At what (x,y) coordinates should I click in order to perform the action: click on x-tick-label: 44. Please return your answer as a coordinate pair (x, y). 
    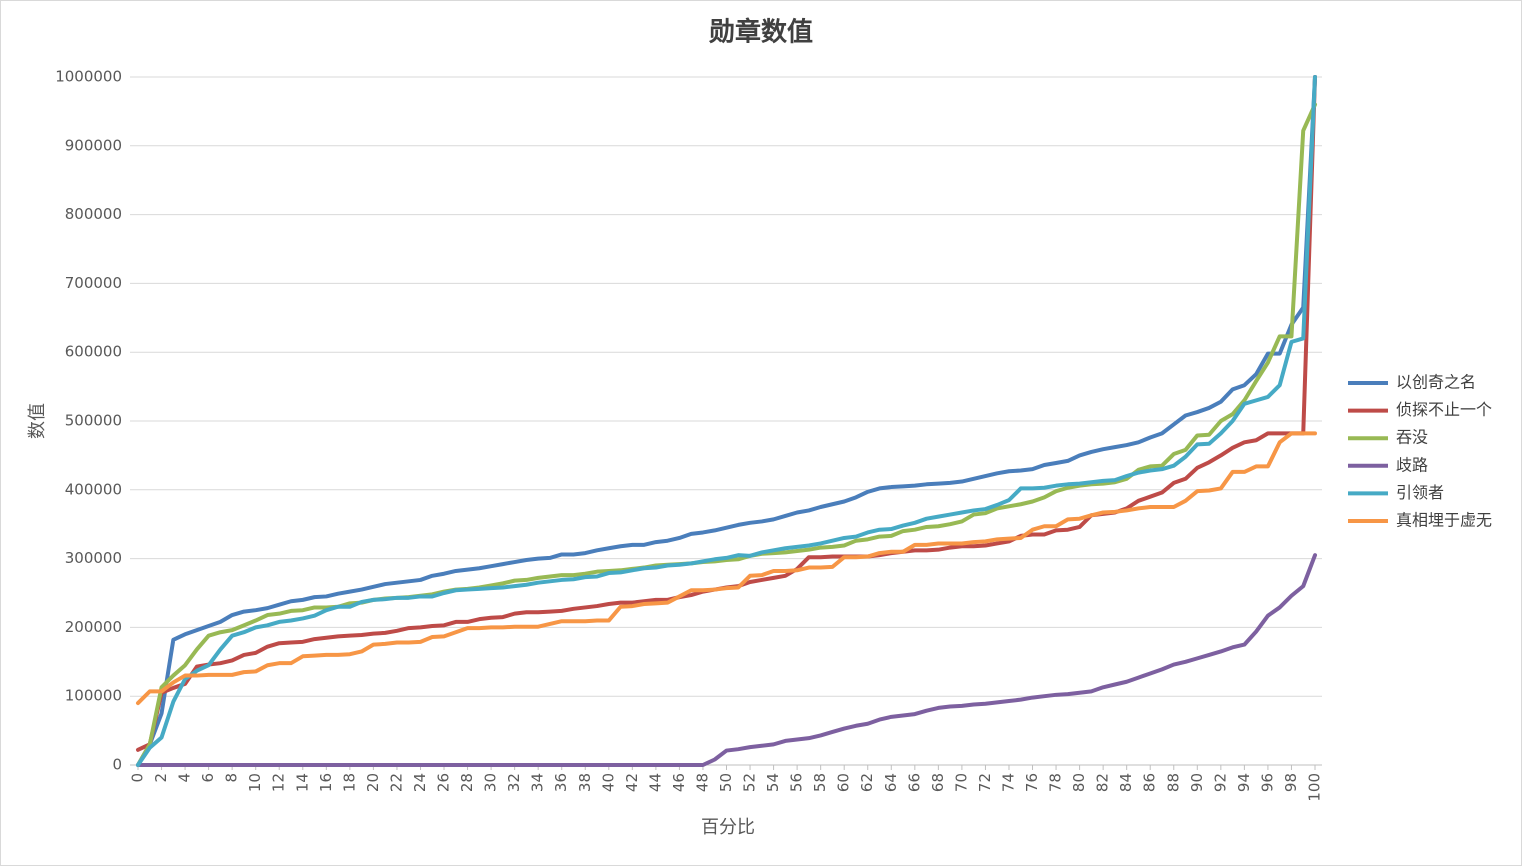
    Looking at the image, I should click on (655, 782).